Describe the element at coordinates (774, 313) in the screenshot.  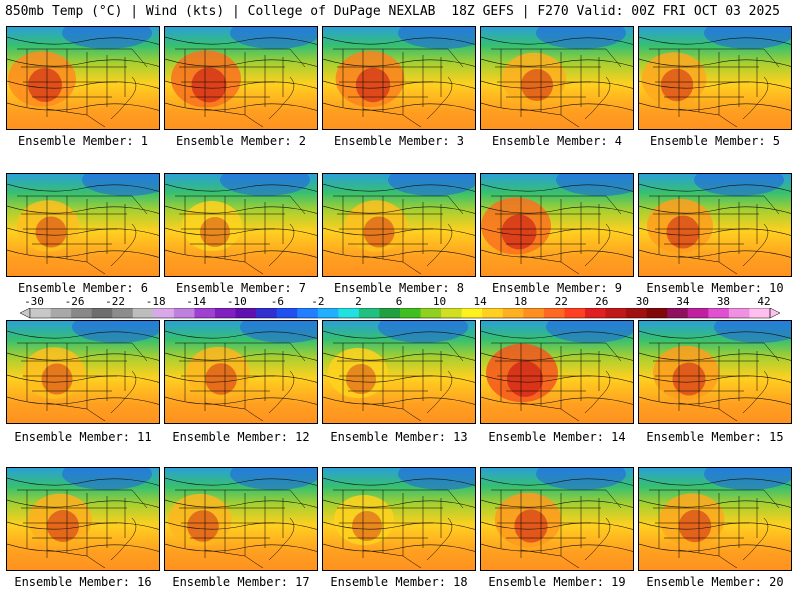
I see `colorbar-max-arrow` at that location.